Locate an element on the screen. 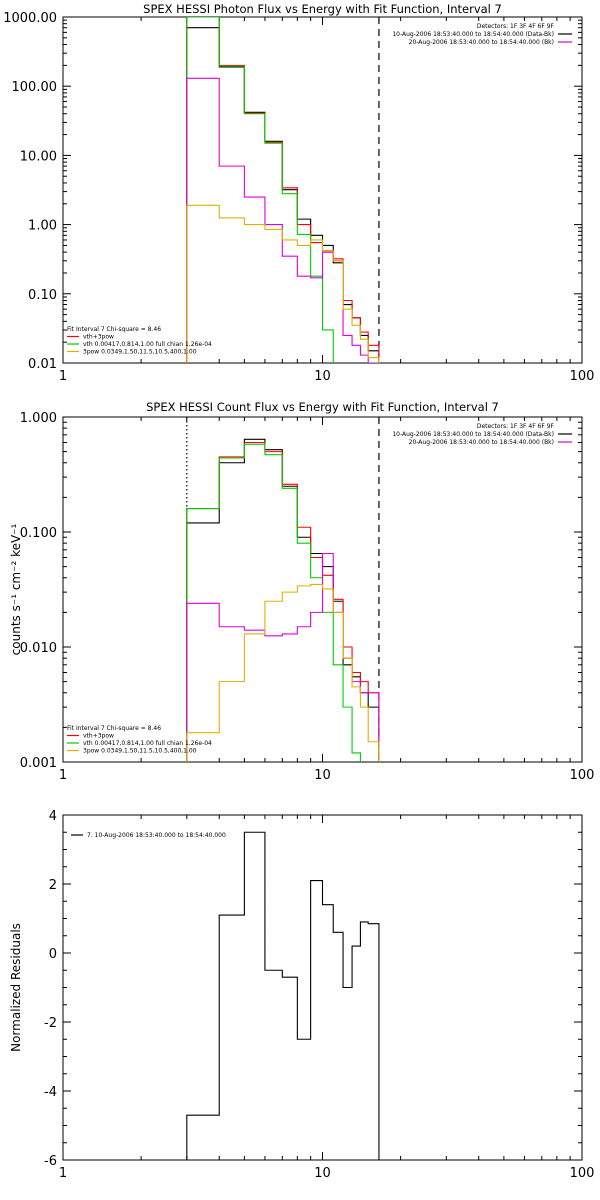  y-tick-label: -2 is located at coordinates (50, 1023).